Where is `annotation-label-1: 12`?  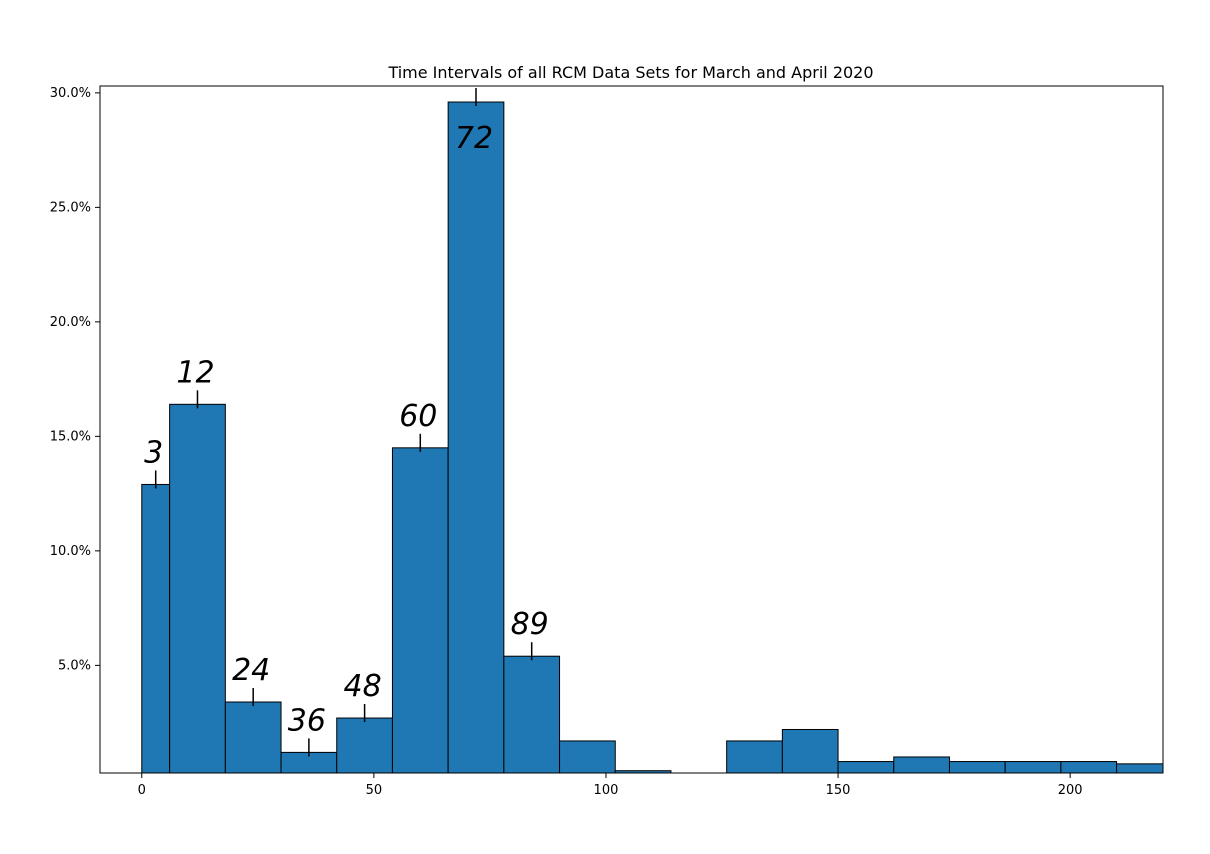 annotation-label-1: 12 is located at coordinates (195, 372).